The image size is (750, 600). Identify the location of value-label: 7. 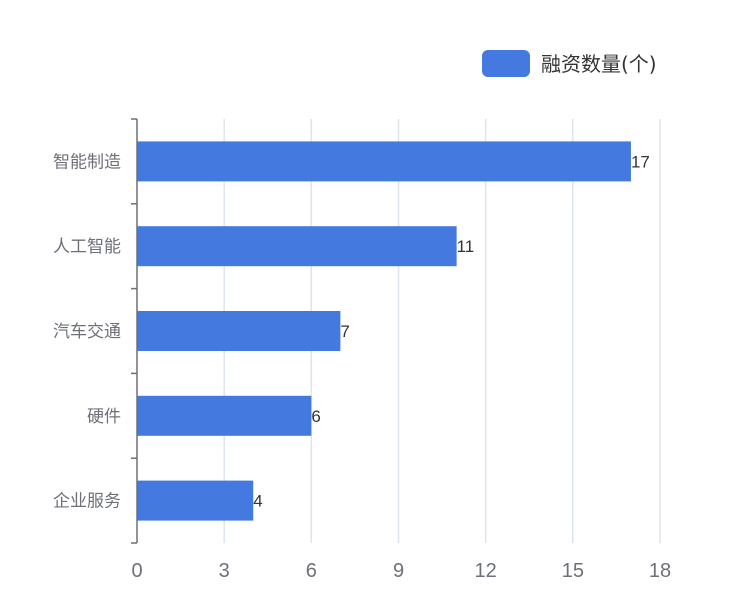
(344, 331).